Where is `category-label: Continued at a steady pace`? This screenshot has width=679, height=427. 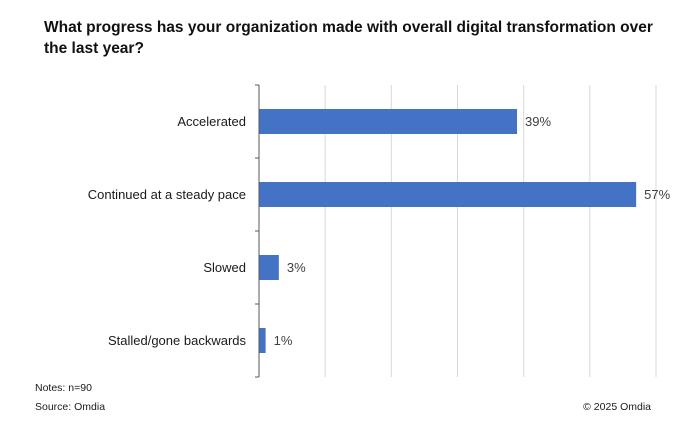
category-label: Continued at a steady pace is located at coordinates (167, 194).